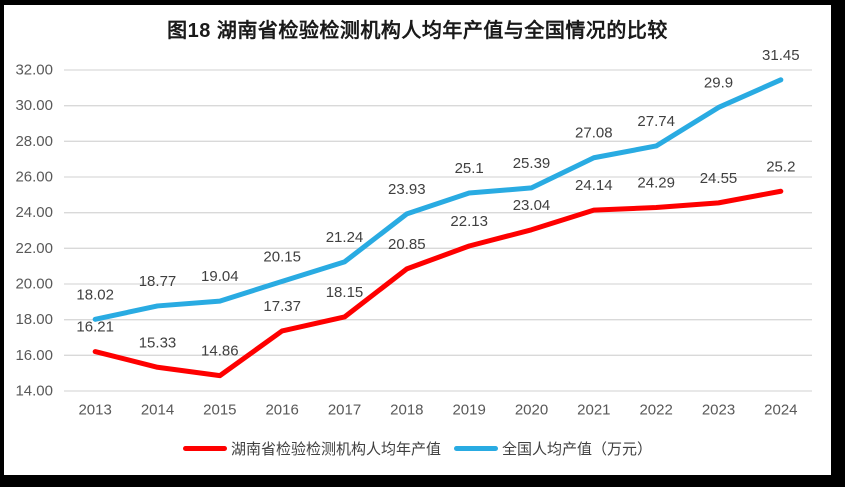 The width and height of the screenshot is (845, 487). What do you see at coordinates (468, 410) in the screenshot?
I see `x-axis-tick-label: 2019` at bounding box center [468, 410].